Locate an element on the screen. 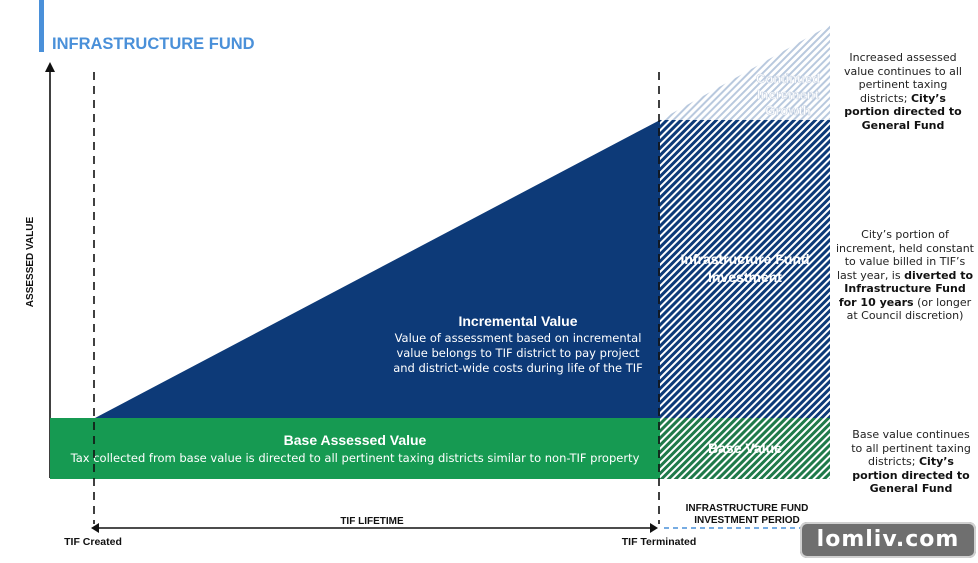 The height and width of the screenshot is (563, 978). incremental-title: Incremental Value is located at coordinates (517, 321).